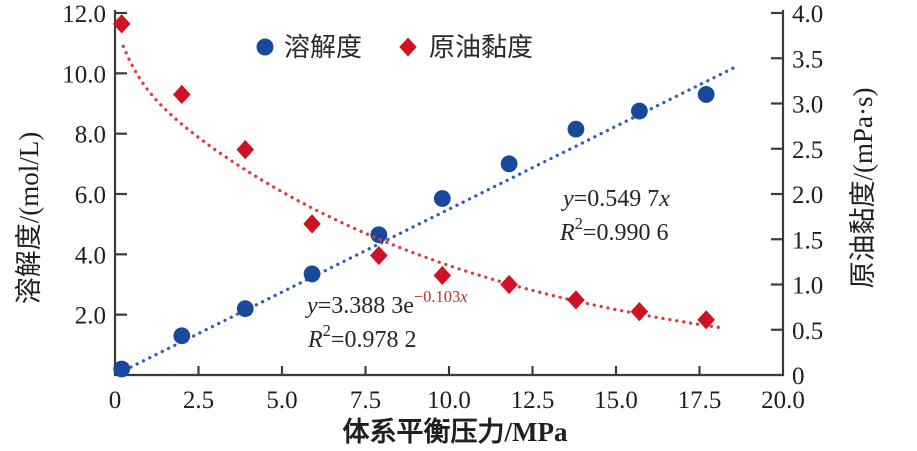 The image size is (917, 451). I want to click on x-axis-tick-label: 5.0, so click(281, 400).